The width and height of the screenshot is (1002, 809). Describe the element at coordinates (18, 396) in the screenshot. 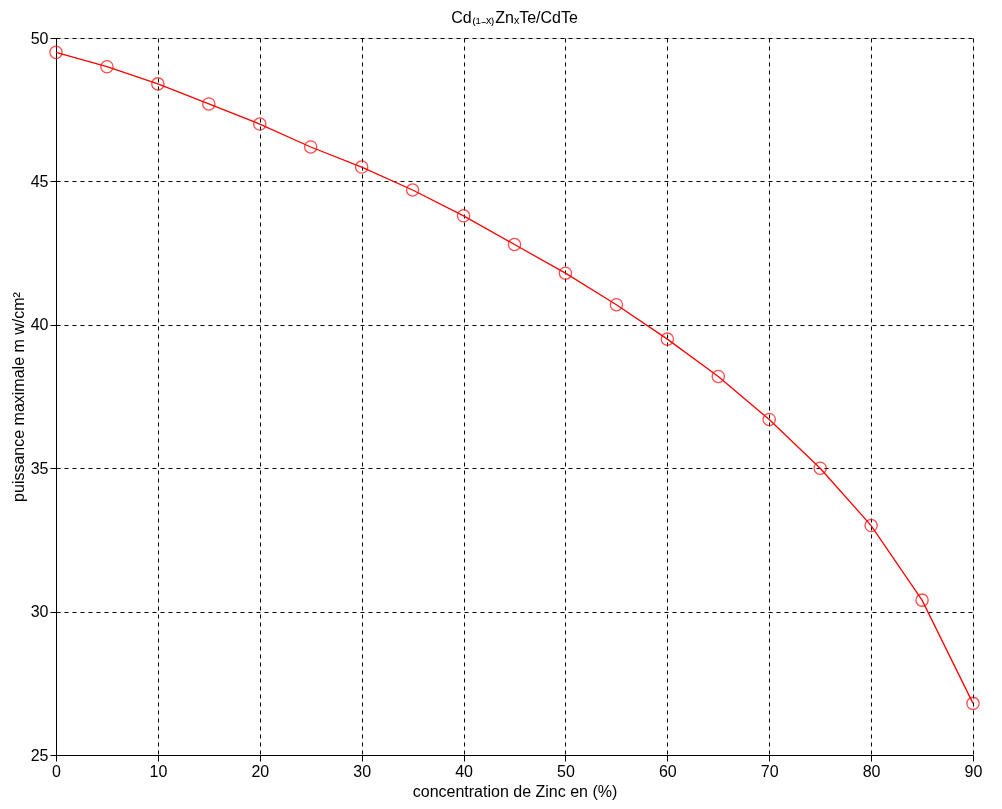

I see `y-axis-title: puissance maximale m w/cm²` at that location.